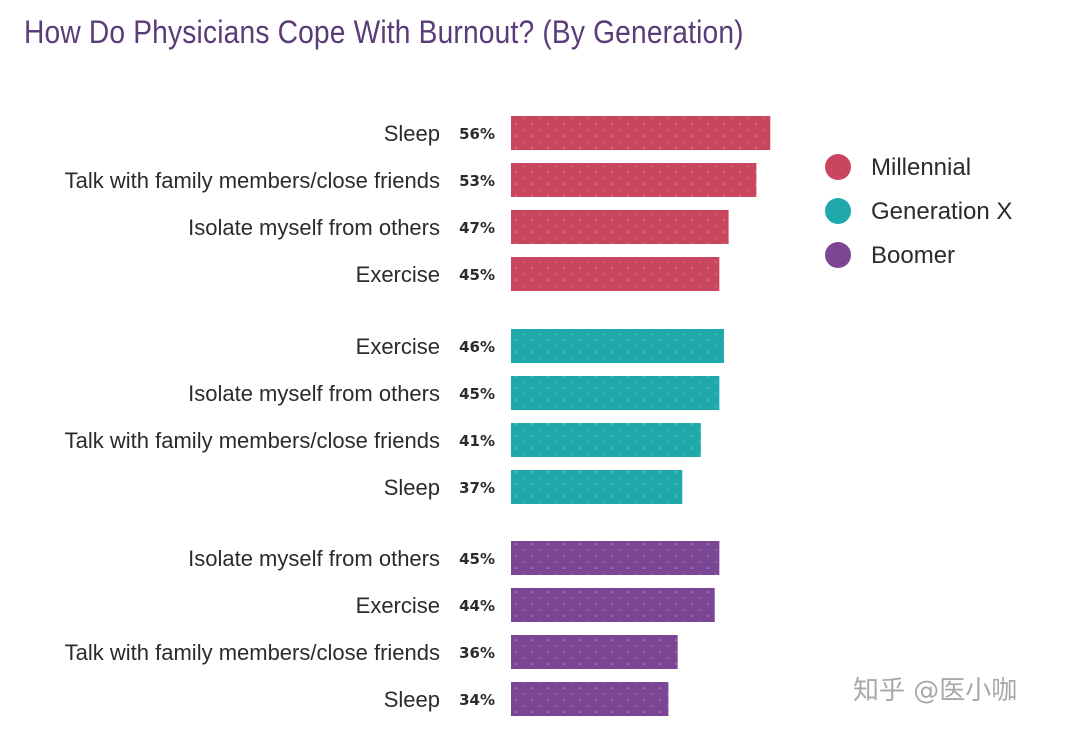 This screenshot has height=735, width=1080. I want to click on value-label: 53%, so click(477, 181).